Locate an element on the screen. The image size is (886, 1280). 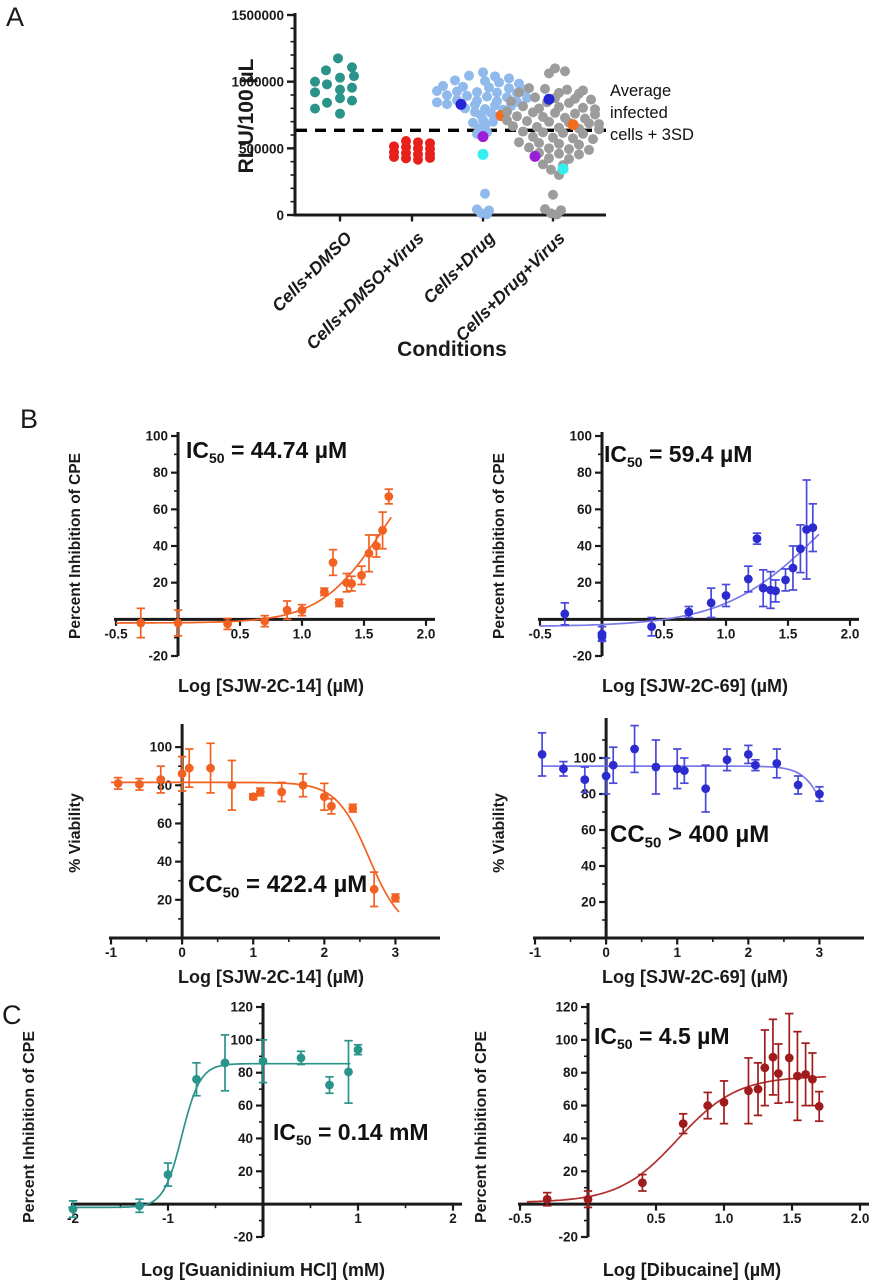
y-axis-label: % Viability is located at coordinates (499, 833).